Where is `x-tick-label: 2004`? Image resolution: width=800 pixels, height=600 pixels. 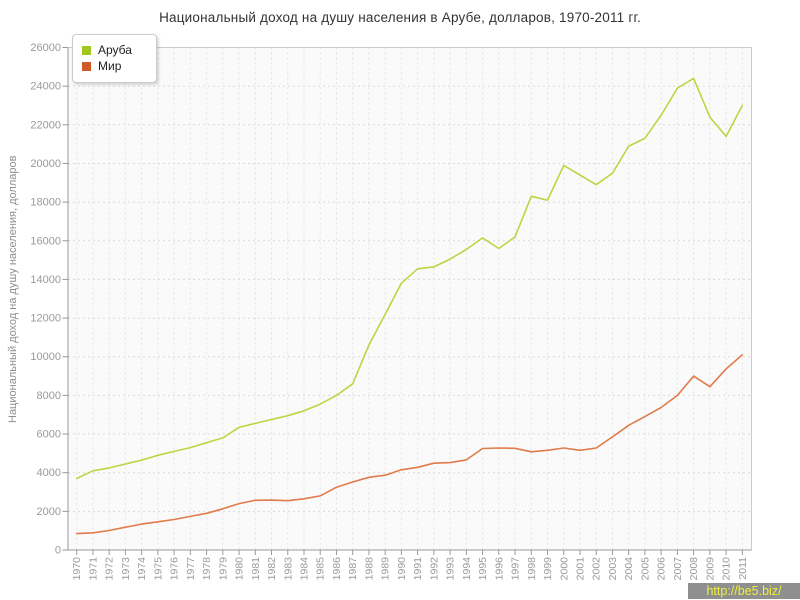
x-tick-label: 2004 is located at coordinates (629, 569).